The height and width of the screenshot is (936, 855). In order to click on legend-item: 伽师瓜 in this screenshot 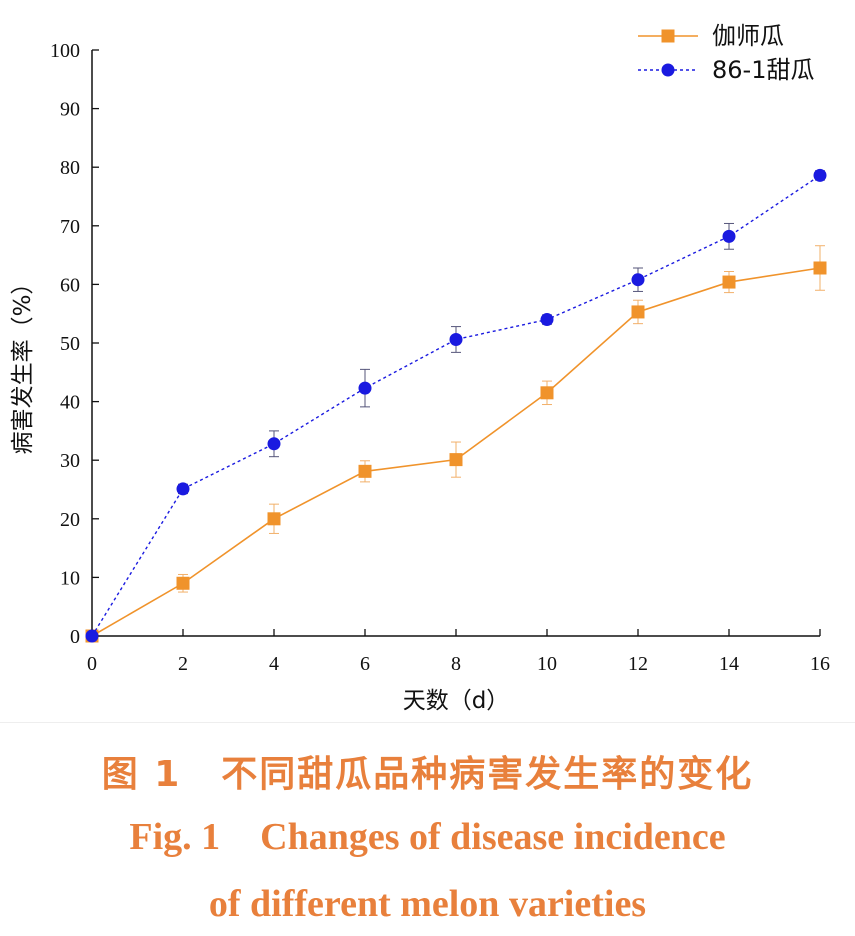, I will do `click(711, 36)`.